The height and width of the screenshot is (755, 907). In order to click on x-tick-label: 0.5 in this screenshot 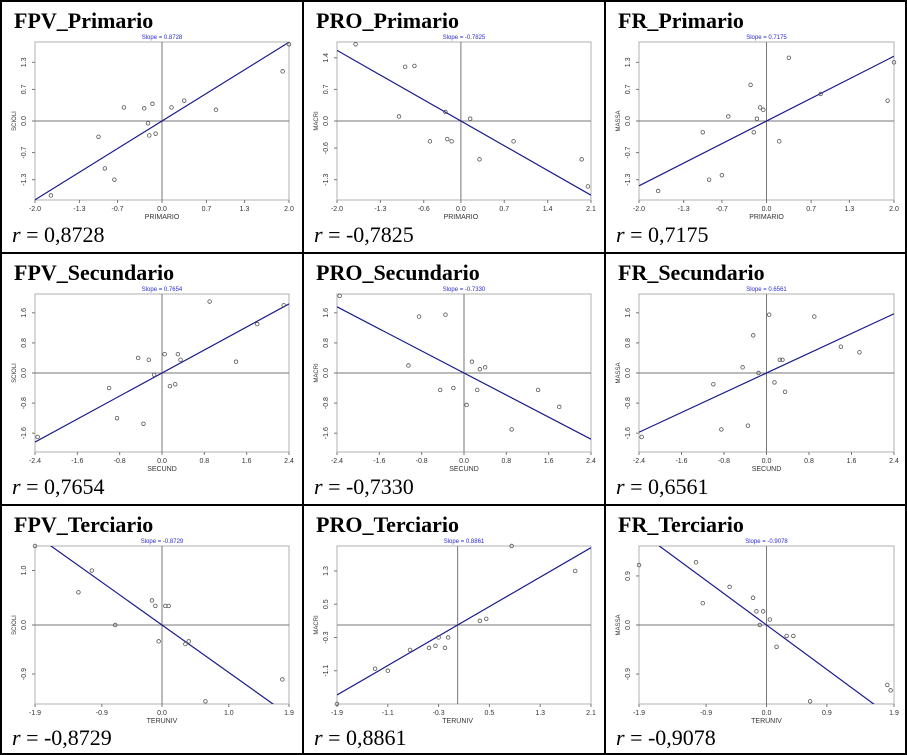, I will do `click(490, 713)`.